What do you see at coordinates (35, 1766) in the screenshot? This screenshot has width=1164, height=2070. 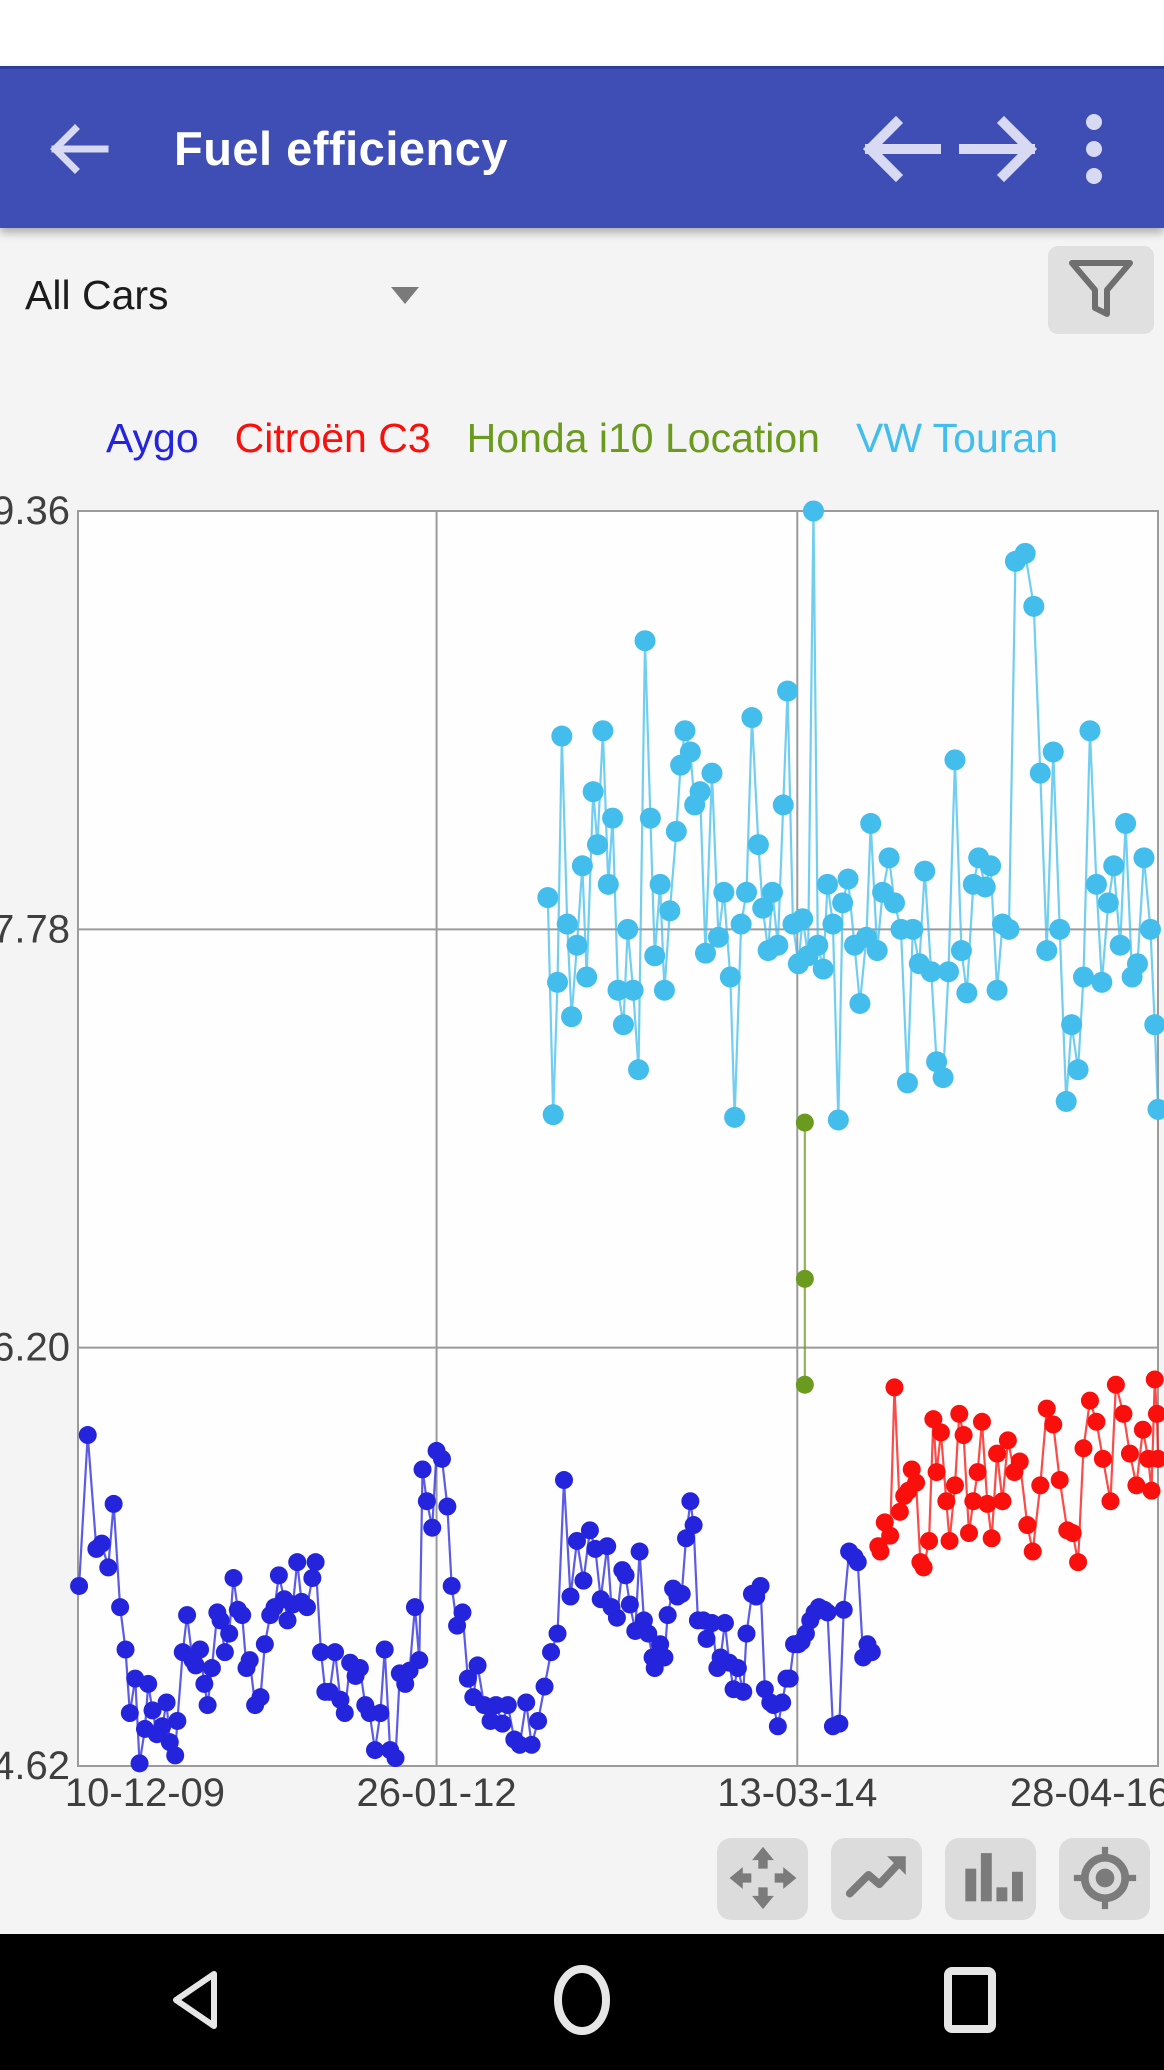 I see `y-tick-label: 4.62` at bounding box center [35, 1766].